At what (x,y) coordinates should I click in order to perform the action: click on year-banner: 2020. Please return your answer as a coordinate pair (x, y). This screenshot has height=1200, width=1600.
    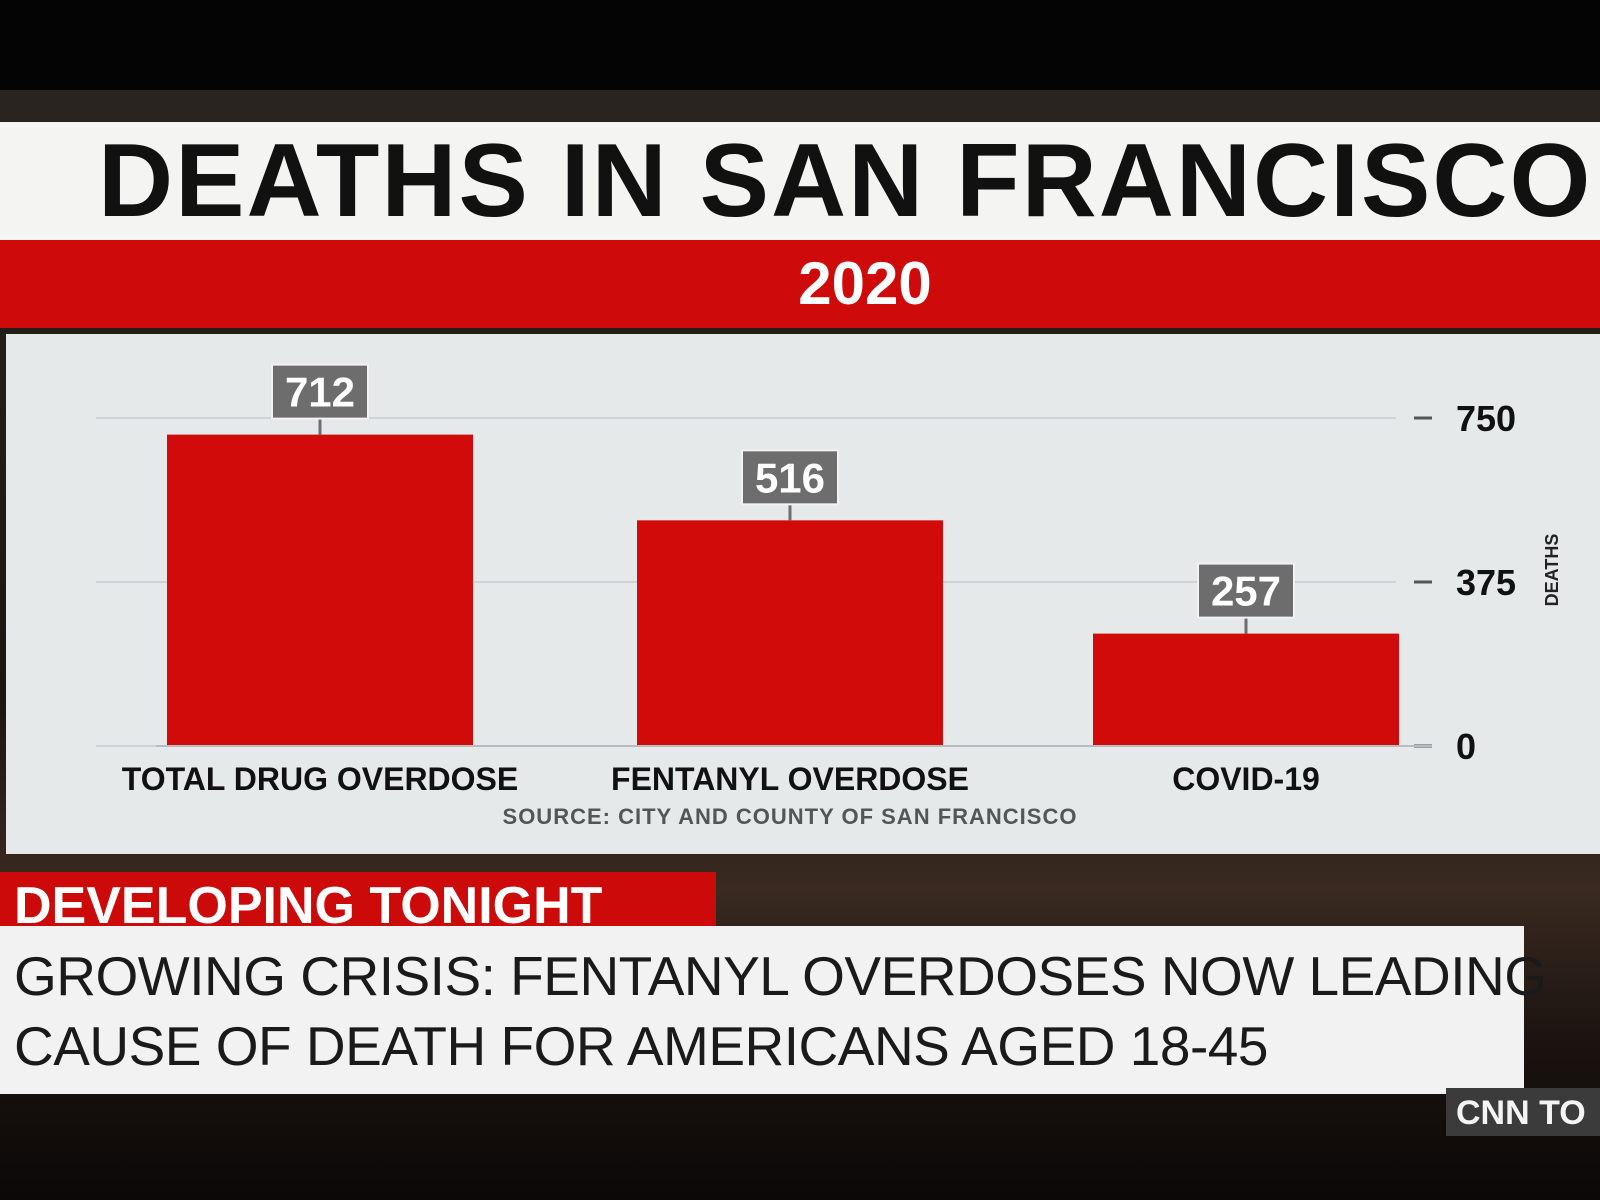
    Looking at the image, I should click on (800, 284).